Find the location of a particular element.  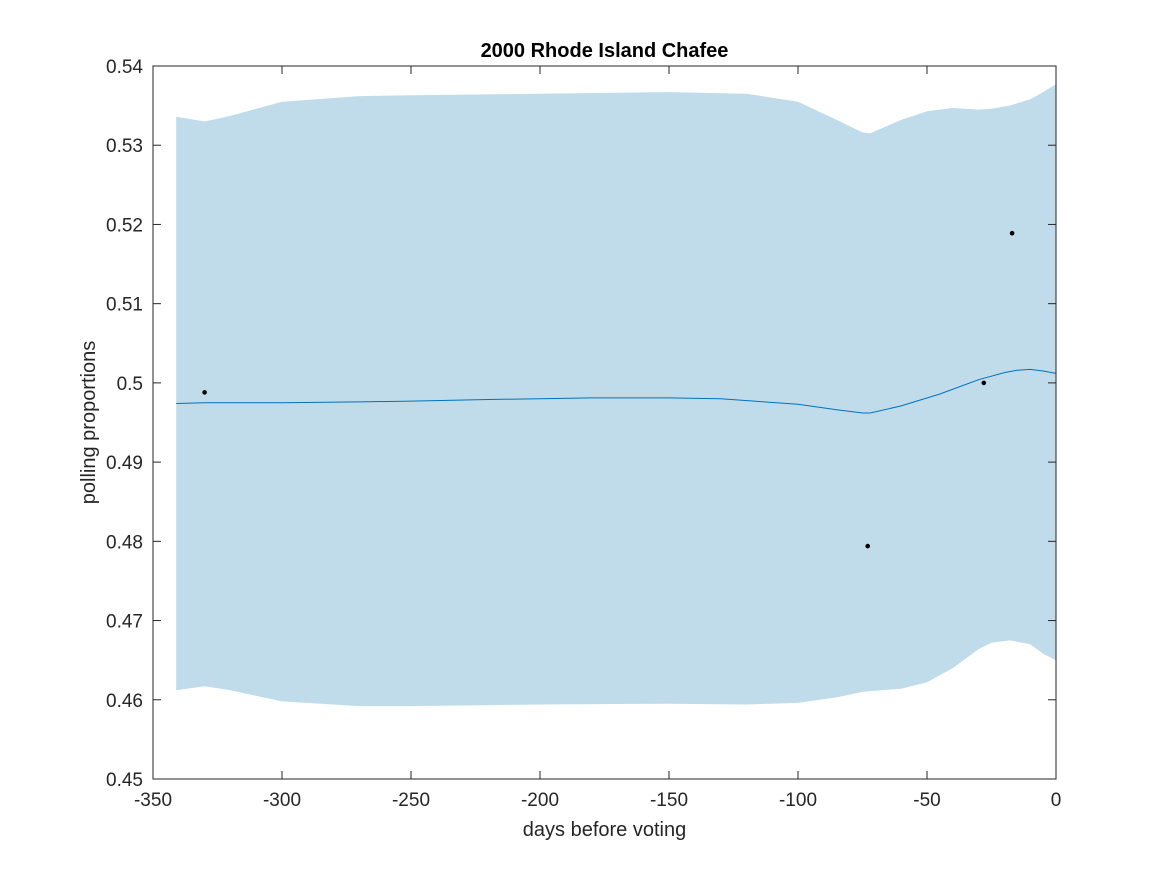

y-tick-label: 0.52 is located at coordinates (124, 225).